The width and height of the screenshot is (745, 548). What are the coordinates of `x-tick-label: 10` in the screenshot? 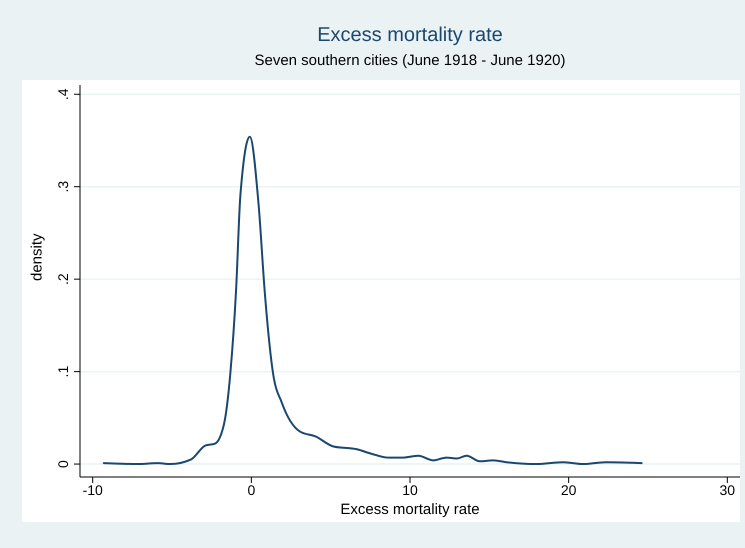 It's located at (410, 490).